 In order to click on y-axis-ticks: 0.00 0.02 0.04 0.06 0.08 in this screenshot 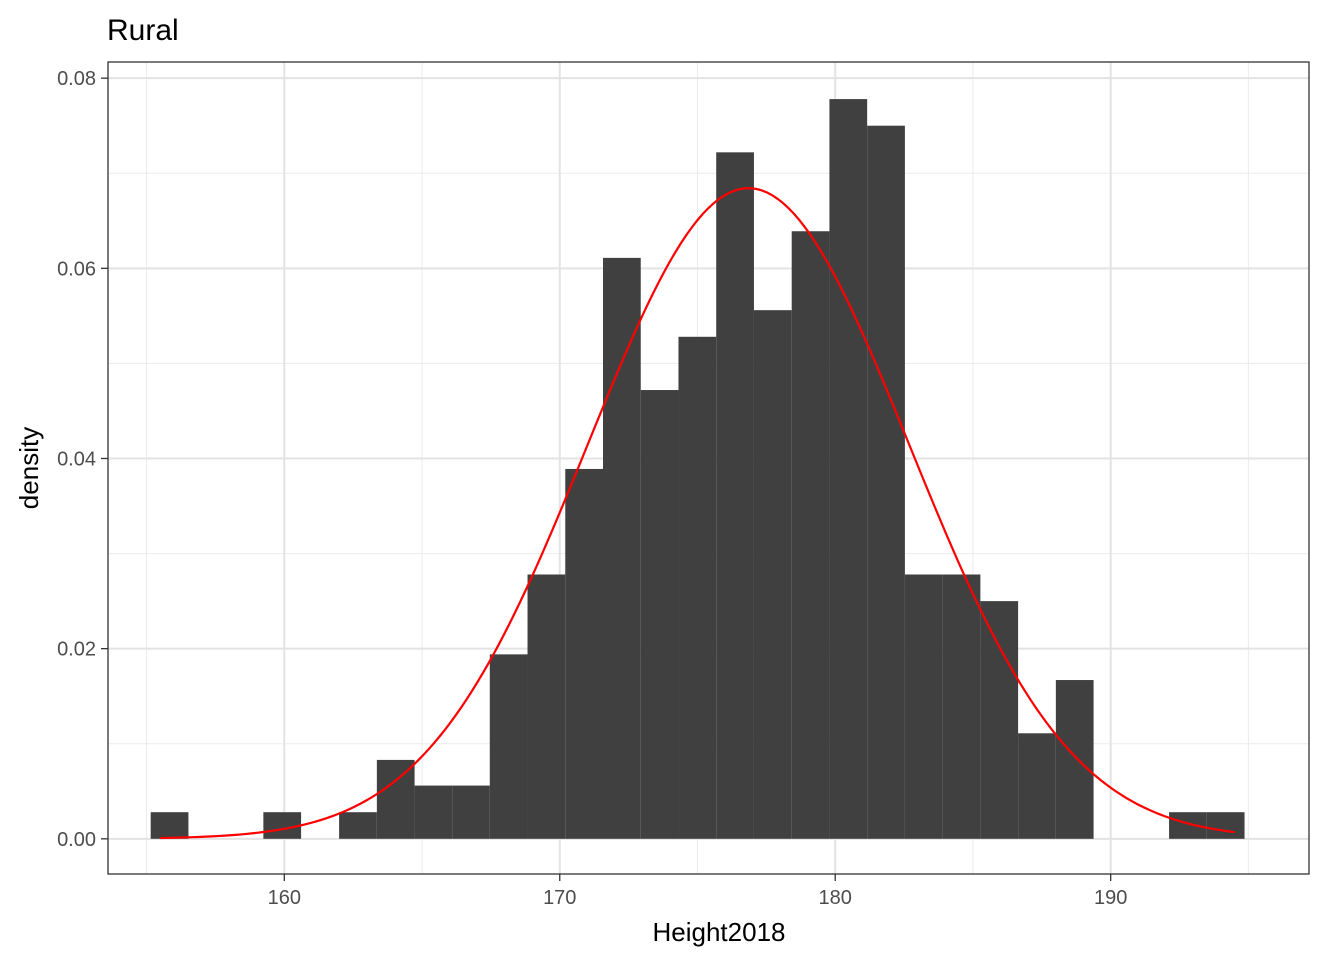, I will do `click(82, 459)`.